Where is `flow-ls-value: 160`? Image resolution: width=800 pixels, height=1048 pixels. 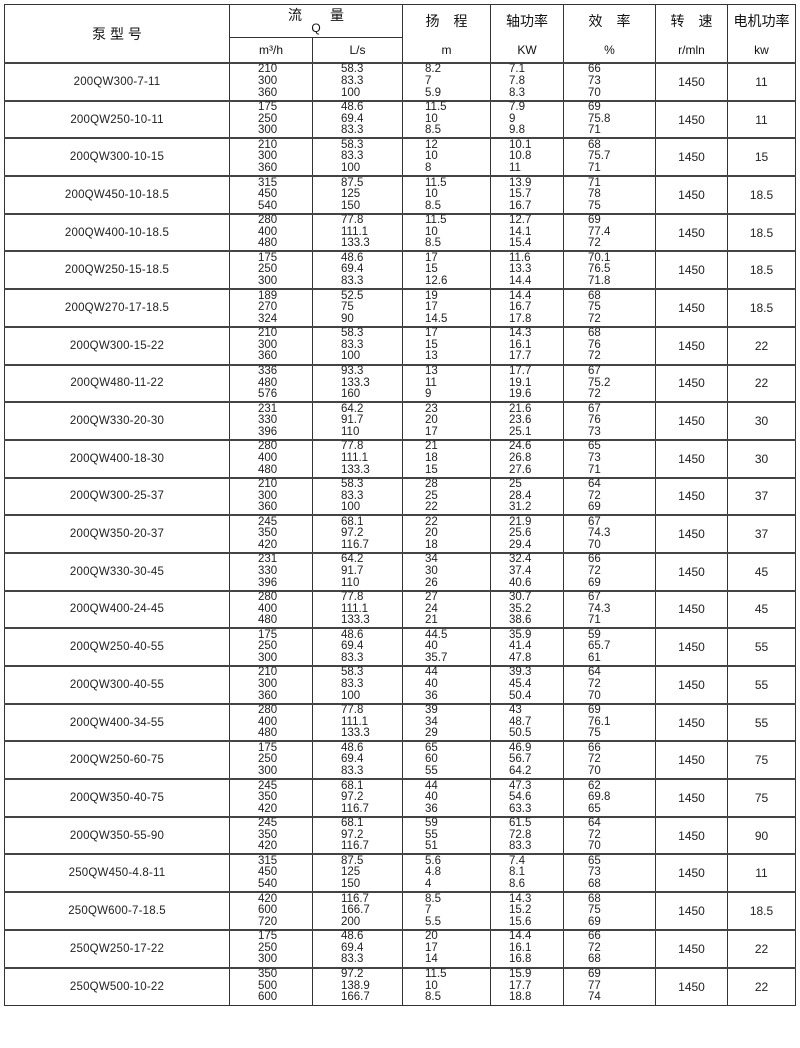 flow-ls-value: 160 is located at coordinates (351, 394).